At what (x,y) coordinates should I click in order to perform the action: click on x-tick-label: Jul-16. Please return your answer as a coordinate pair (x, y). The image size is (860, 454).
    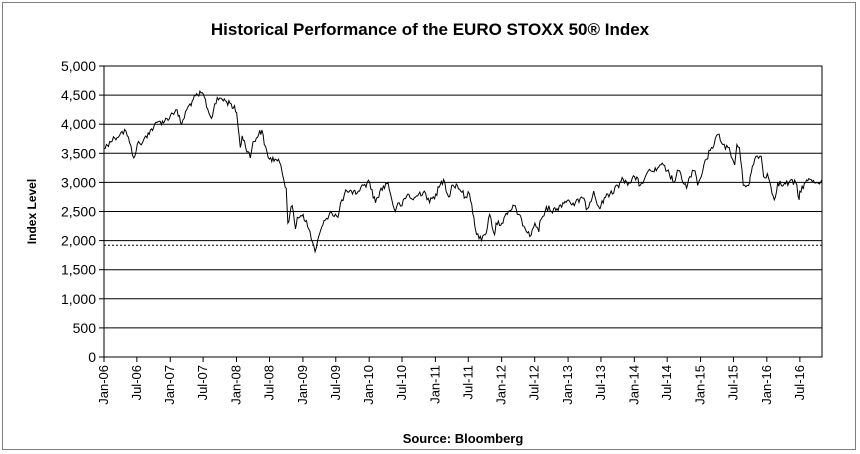
    Looking at the image, I should click on (799, 382).